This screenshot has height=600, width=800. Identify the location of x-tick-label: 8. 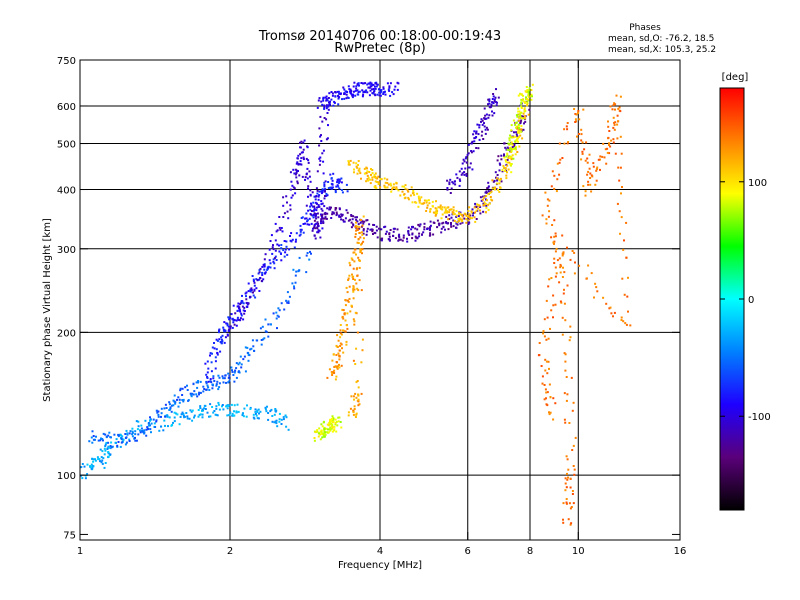
(530, 551).